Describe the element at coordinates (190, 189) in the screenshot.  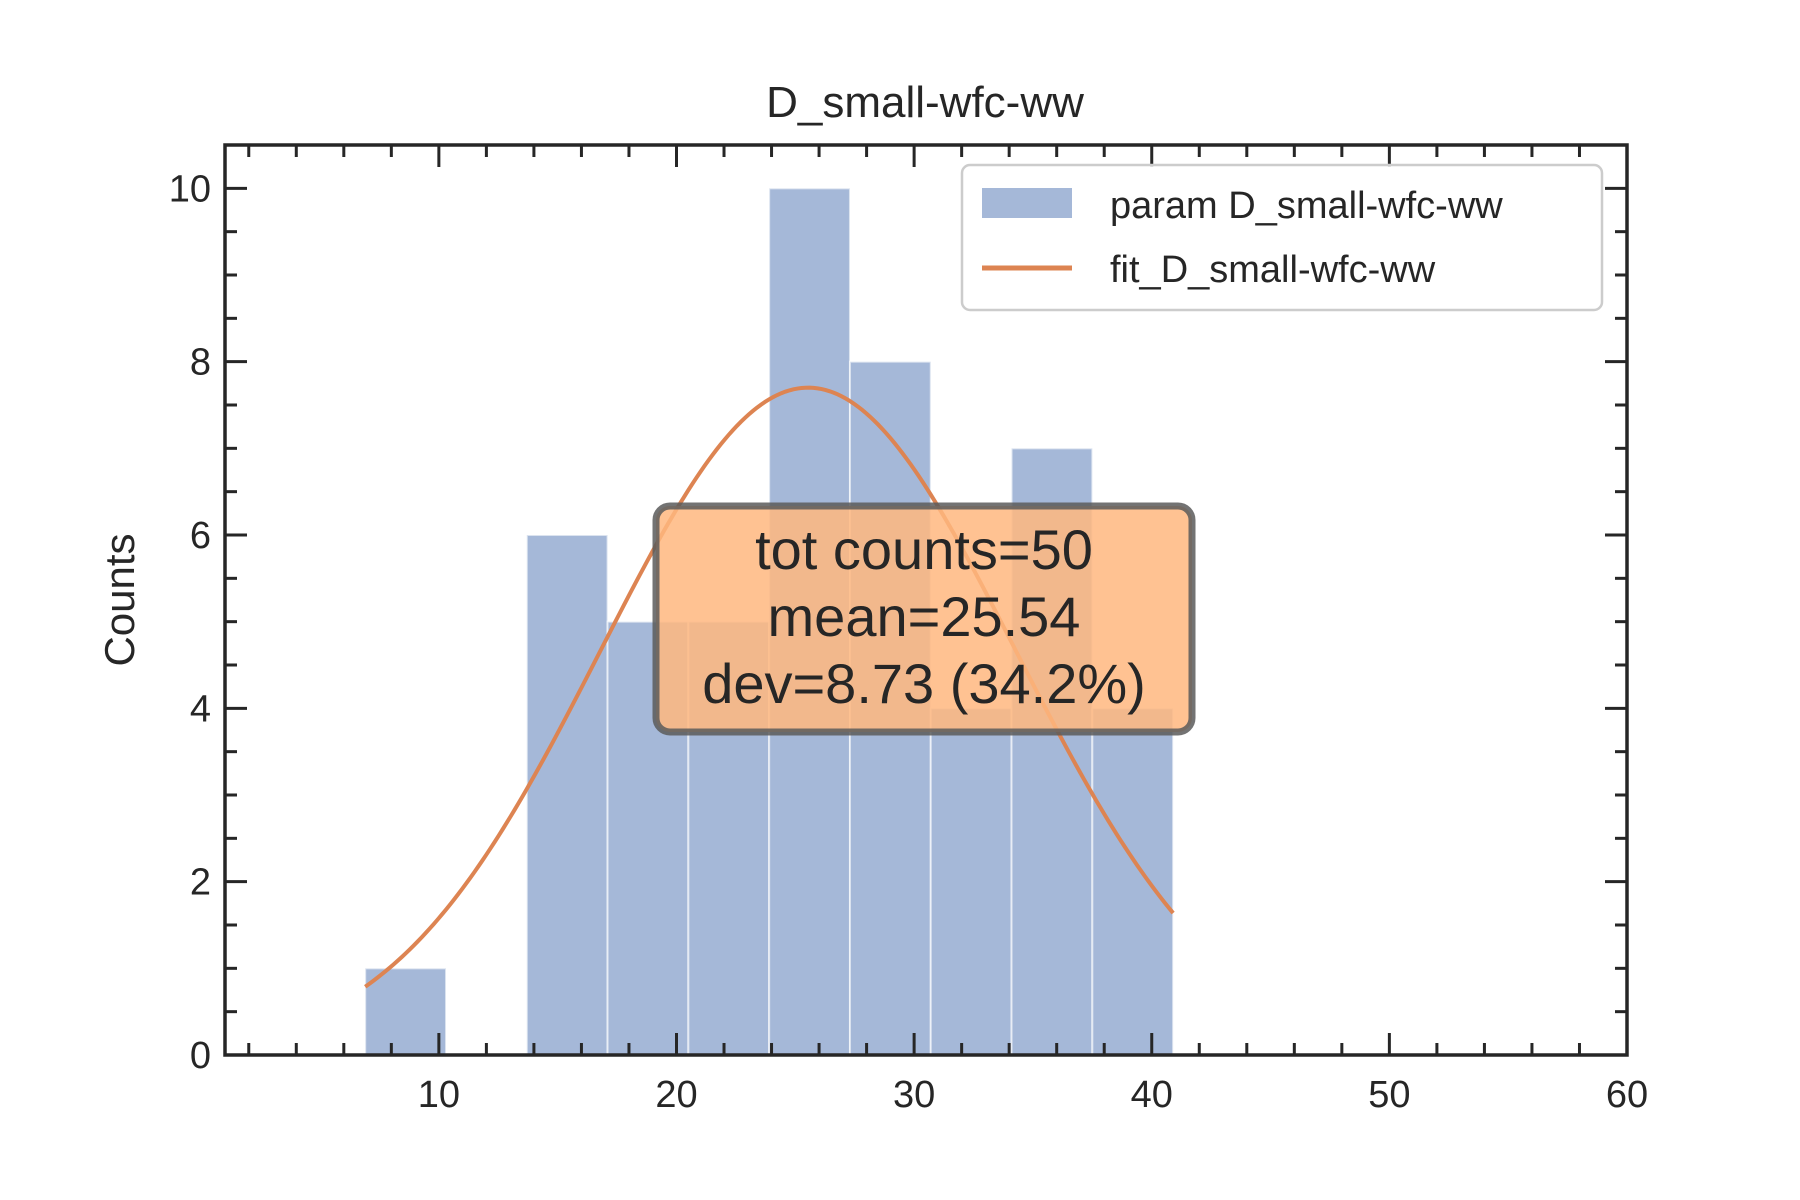
I see `y-tick-label: 10` at that location.